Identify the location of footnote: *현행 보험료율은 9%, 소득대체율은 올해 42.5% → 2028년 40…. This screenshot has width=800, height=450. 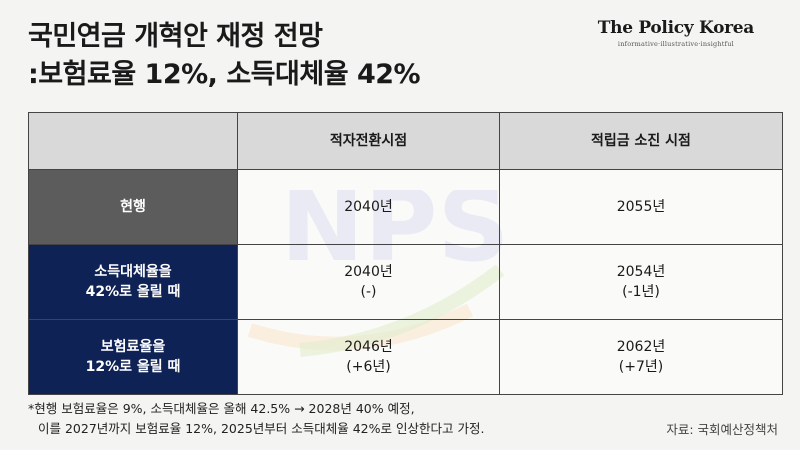
(256, 419).